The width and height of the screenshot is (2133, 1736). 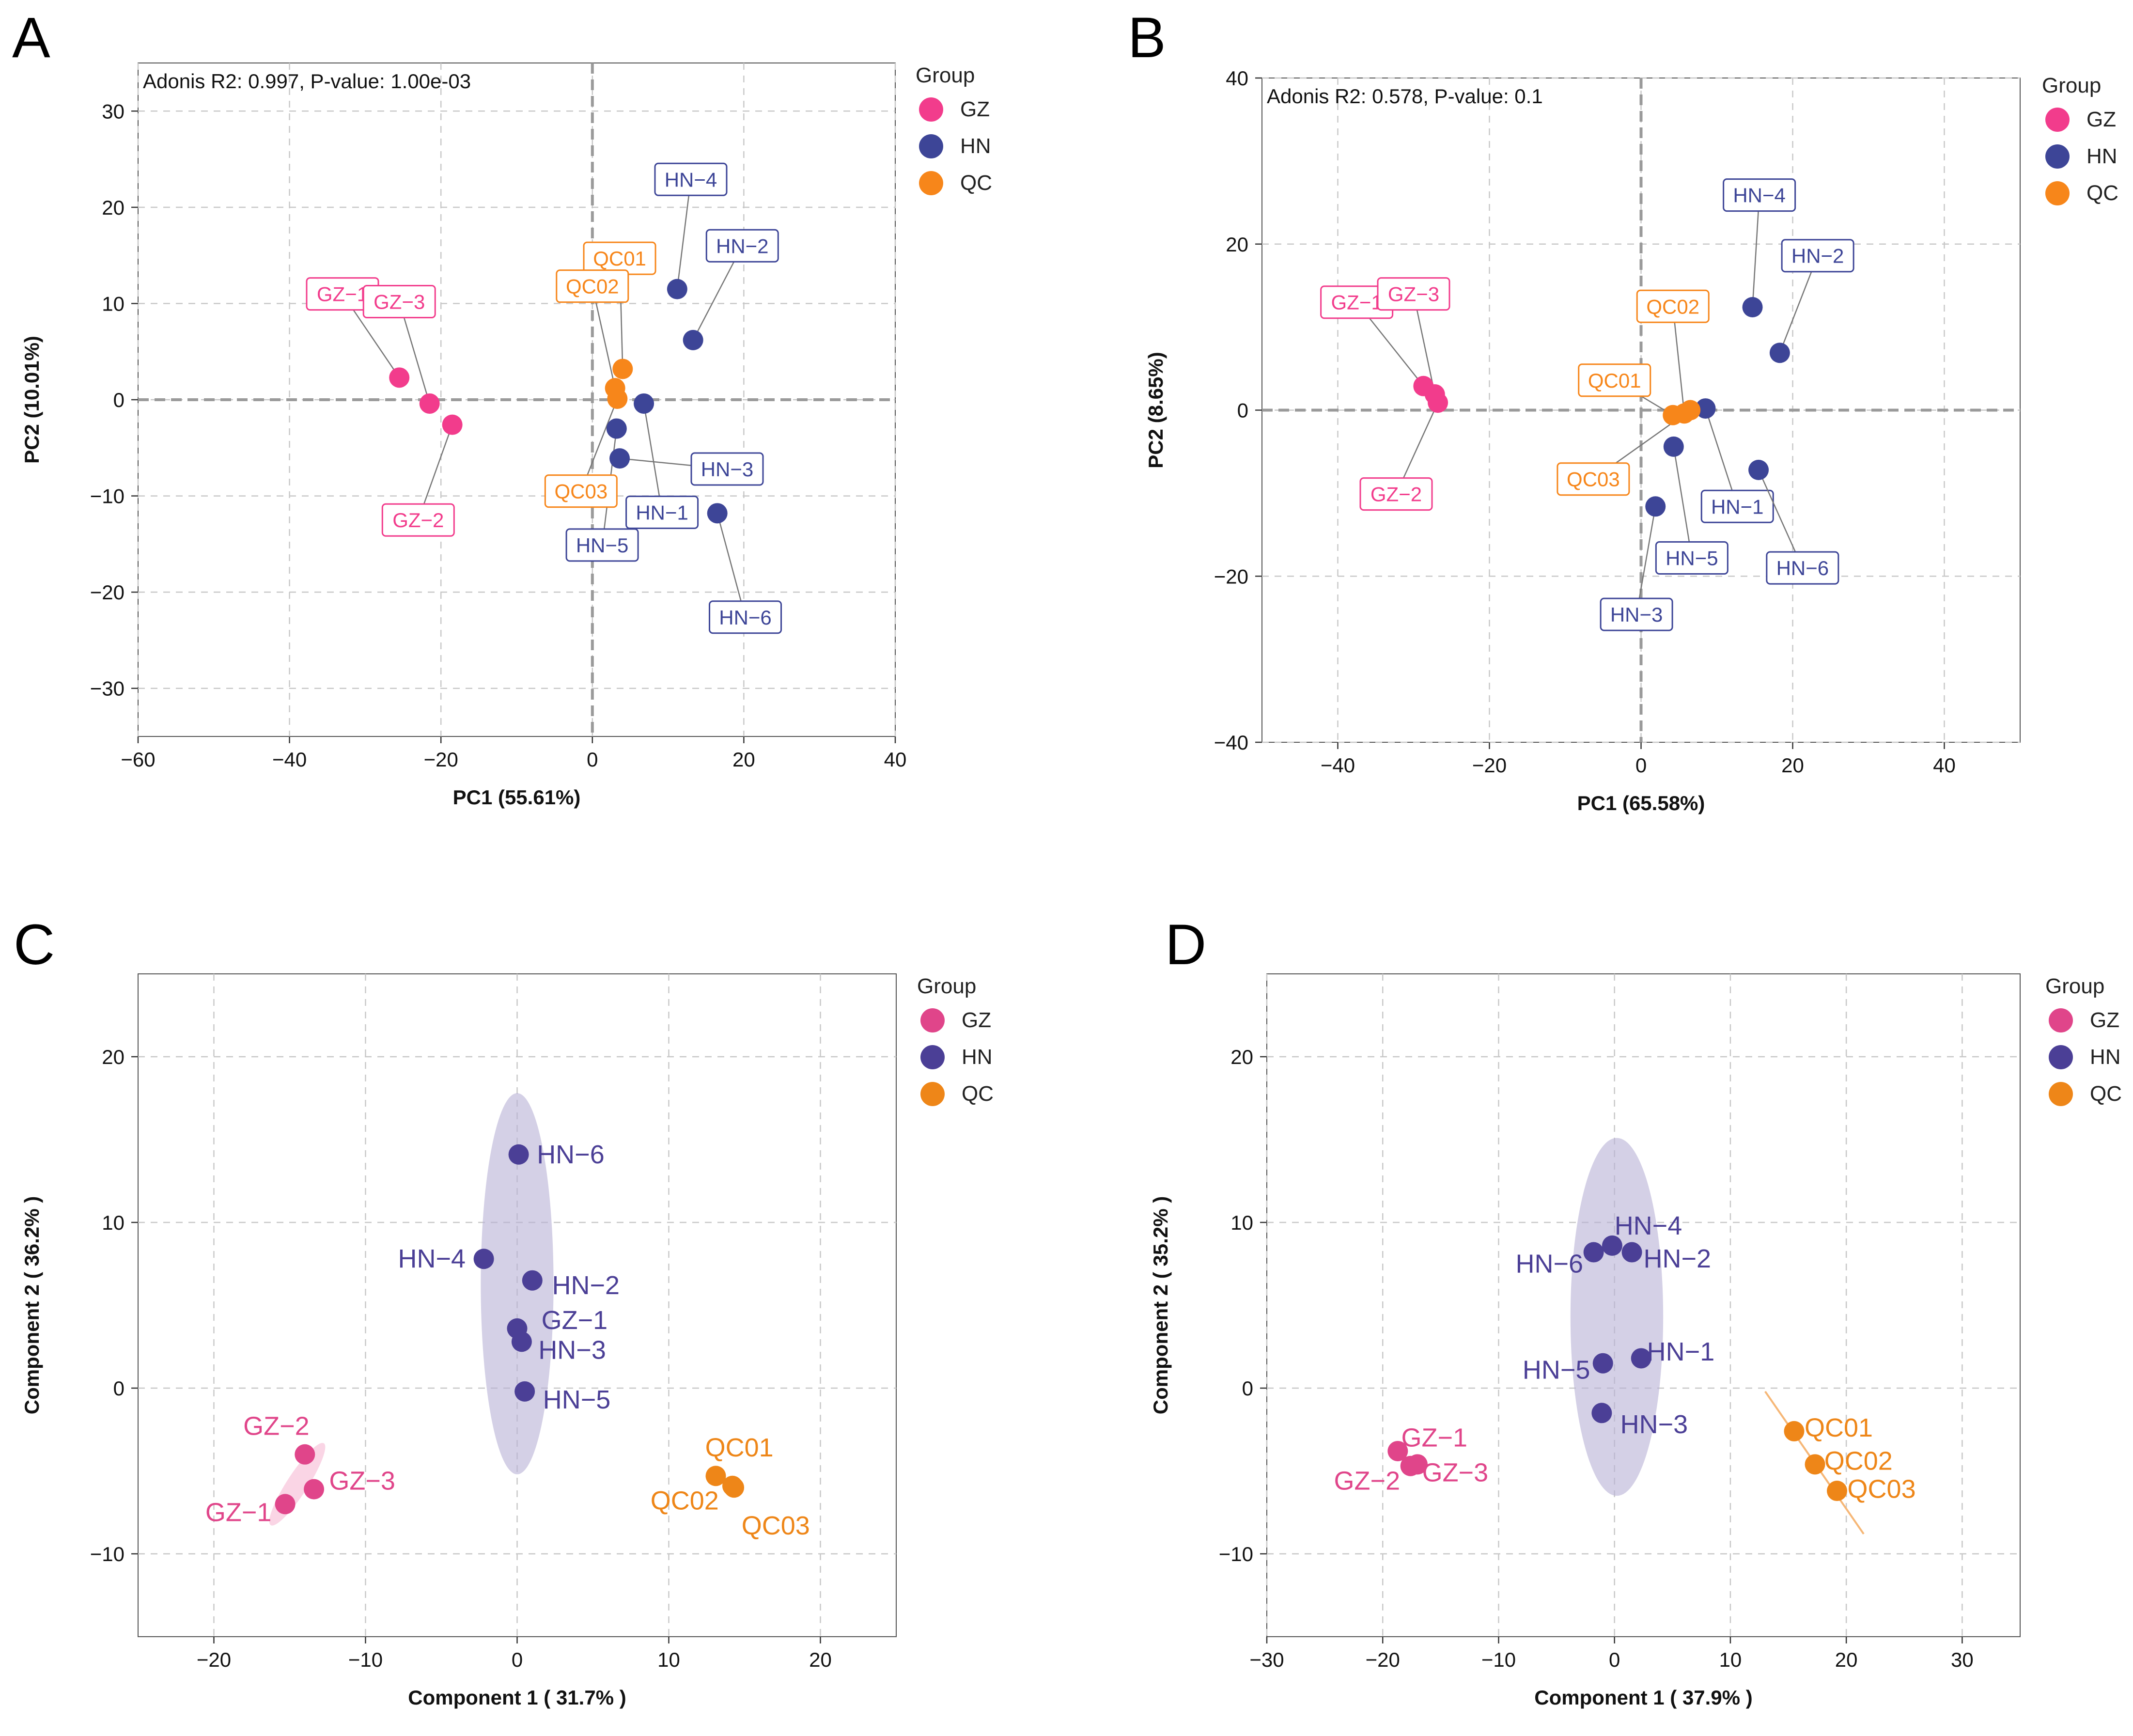 What do you see at coordinates (776, 1525) in the screenshot?
I see `point-label: QC03` at bounding box center [776, 1525].